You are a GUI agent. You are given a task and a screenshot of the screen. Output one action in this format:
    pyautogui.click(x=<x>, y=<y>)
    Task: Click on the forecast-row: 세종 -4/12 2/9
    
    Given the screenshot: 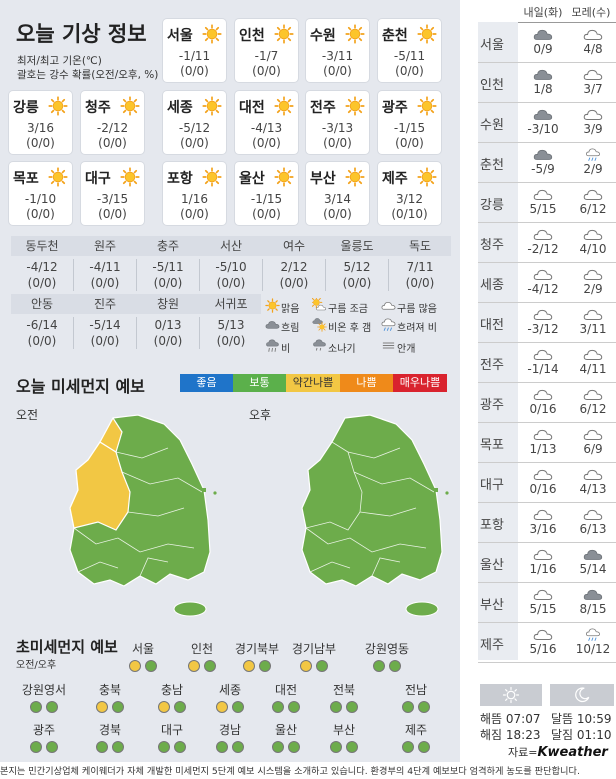 What is the action you would take?
    pyautogui.click(x=547, y=282)
    